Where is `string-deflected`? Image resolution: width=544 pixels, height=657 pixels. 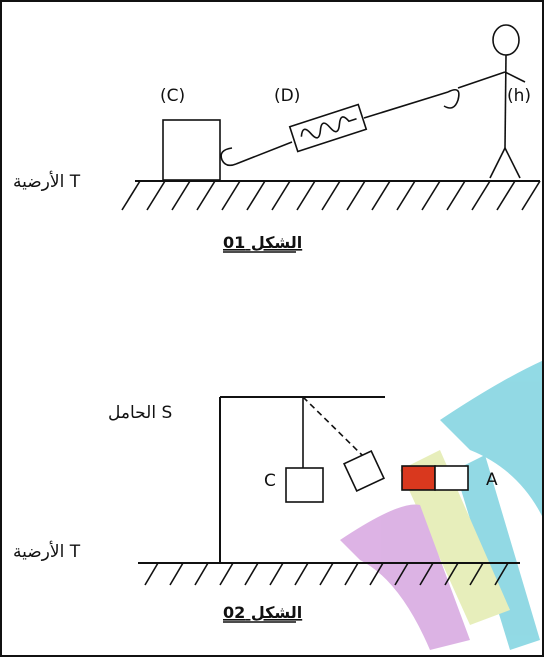 string-deflected is located at coordinates (332, 426).